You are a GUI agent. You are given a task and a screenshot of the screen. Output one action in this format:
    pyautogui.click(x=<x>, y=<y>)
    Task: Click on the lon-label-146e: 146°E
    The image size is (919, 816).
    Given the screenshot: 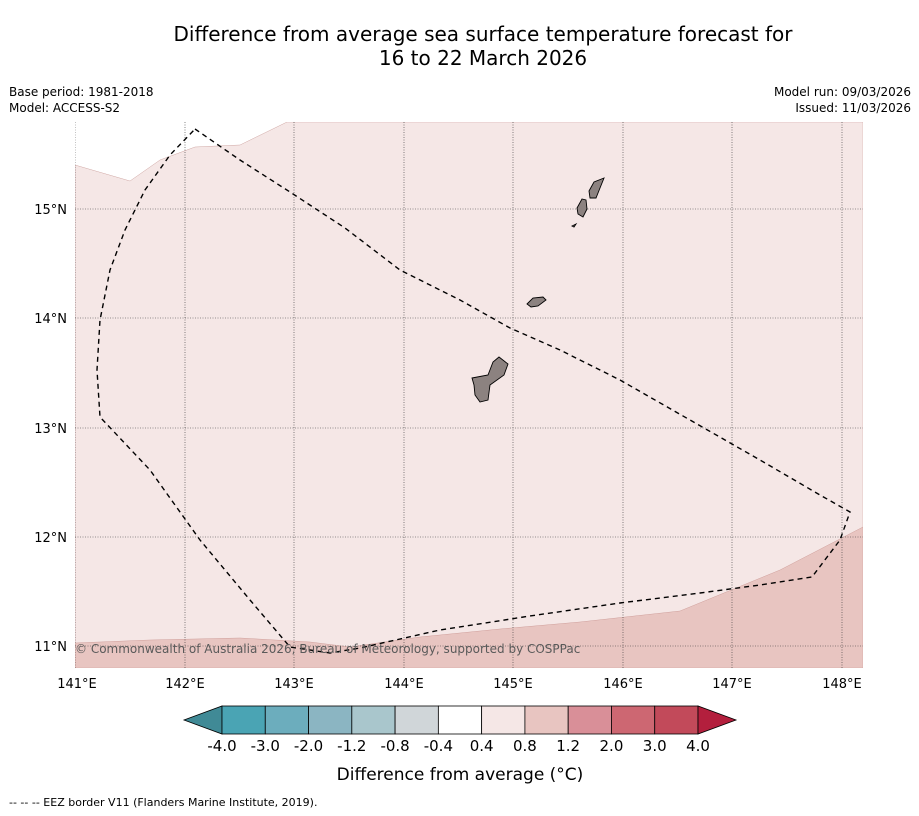 What is the action you would take?
    pyautogui.click(x=623, y=684)
    